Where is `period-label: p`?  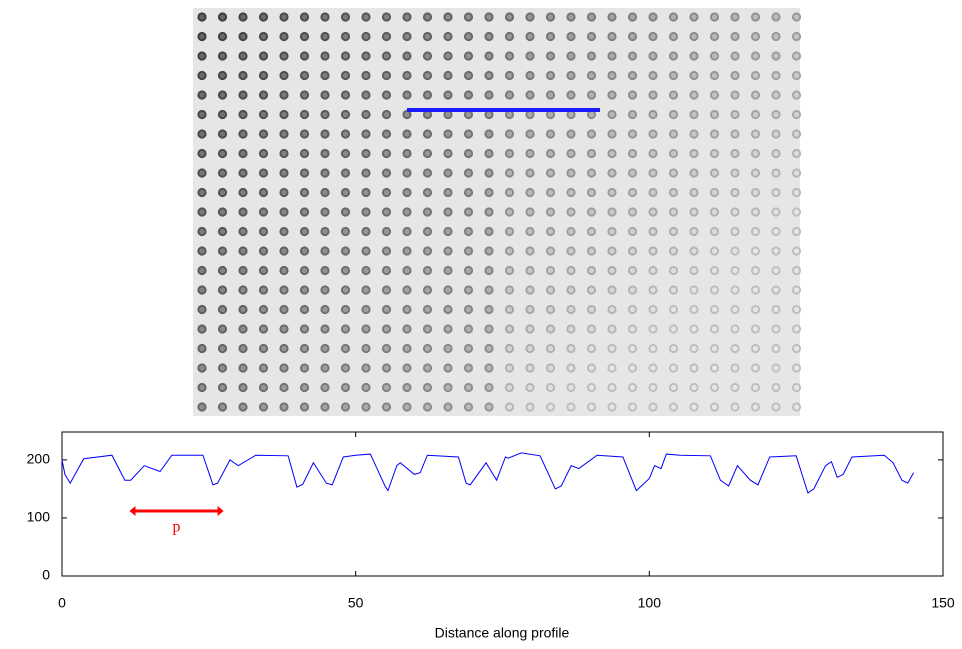
period-label: p is located at coordinates (177, 527).